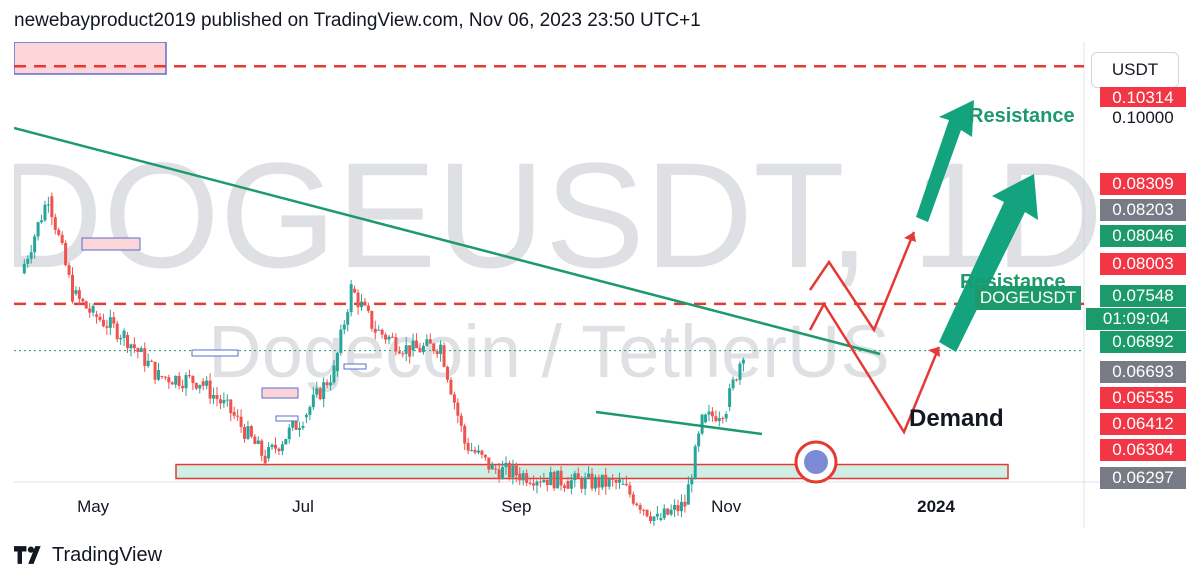 The width and height of the screenshot is (1200, 582). What do you see at coordinates (936, 506) in the screenshot?
I see `x-tick-label: 2024` at bounding box center [936, 506].